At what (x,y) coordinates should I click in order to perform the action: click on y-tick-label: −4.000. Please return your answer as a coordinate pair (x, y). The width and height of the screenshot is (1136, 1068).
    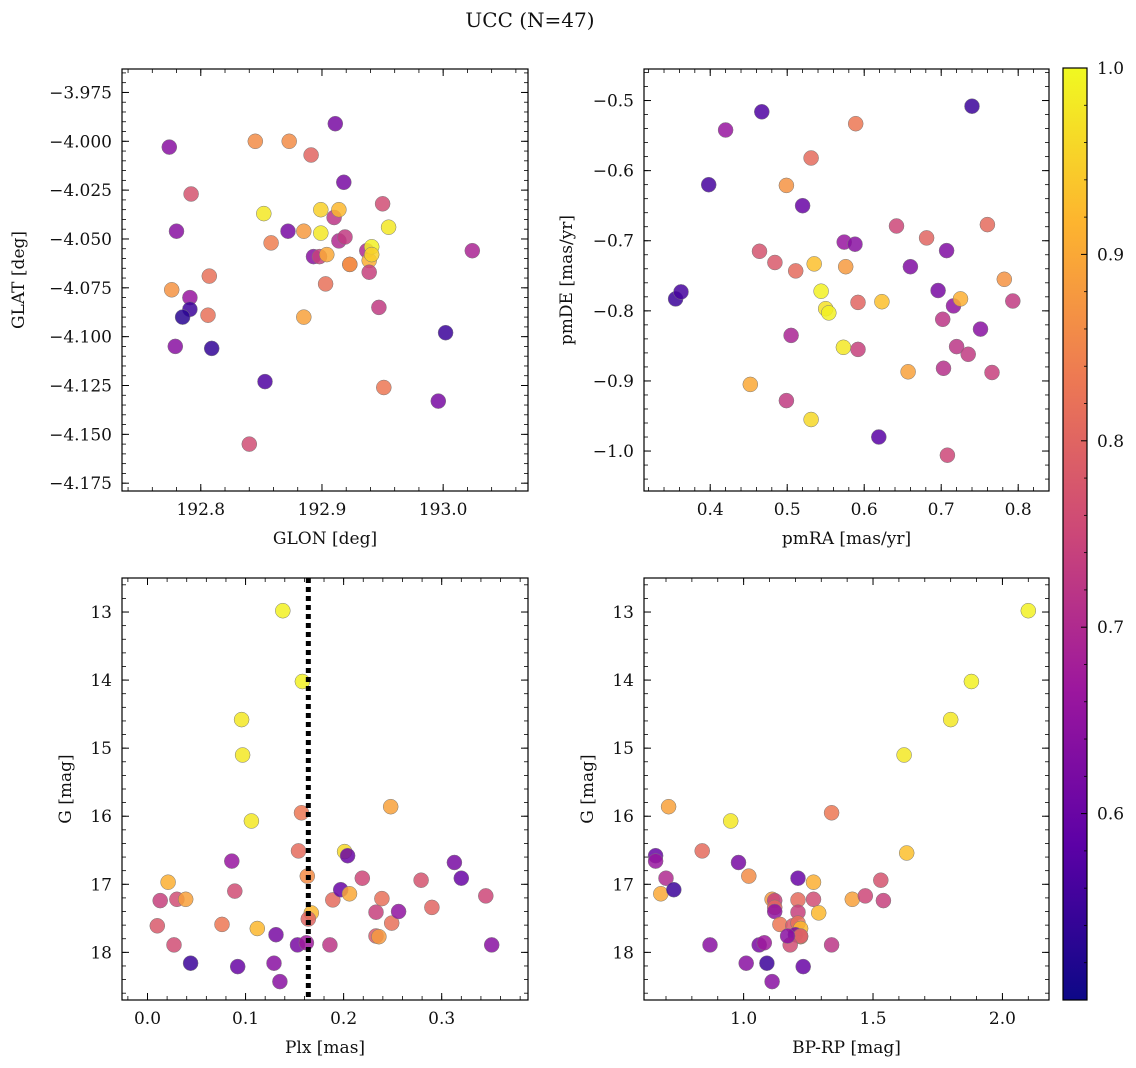
    Looking at the image, I should click on (80, 142).